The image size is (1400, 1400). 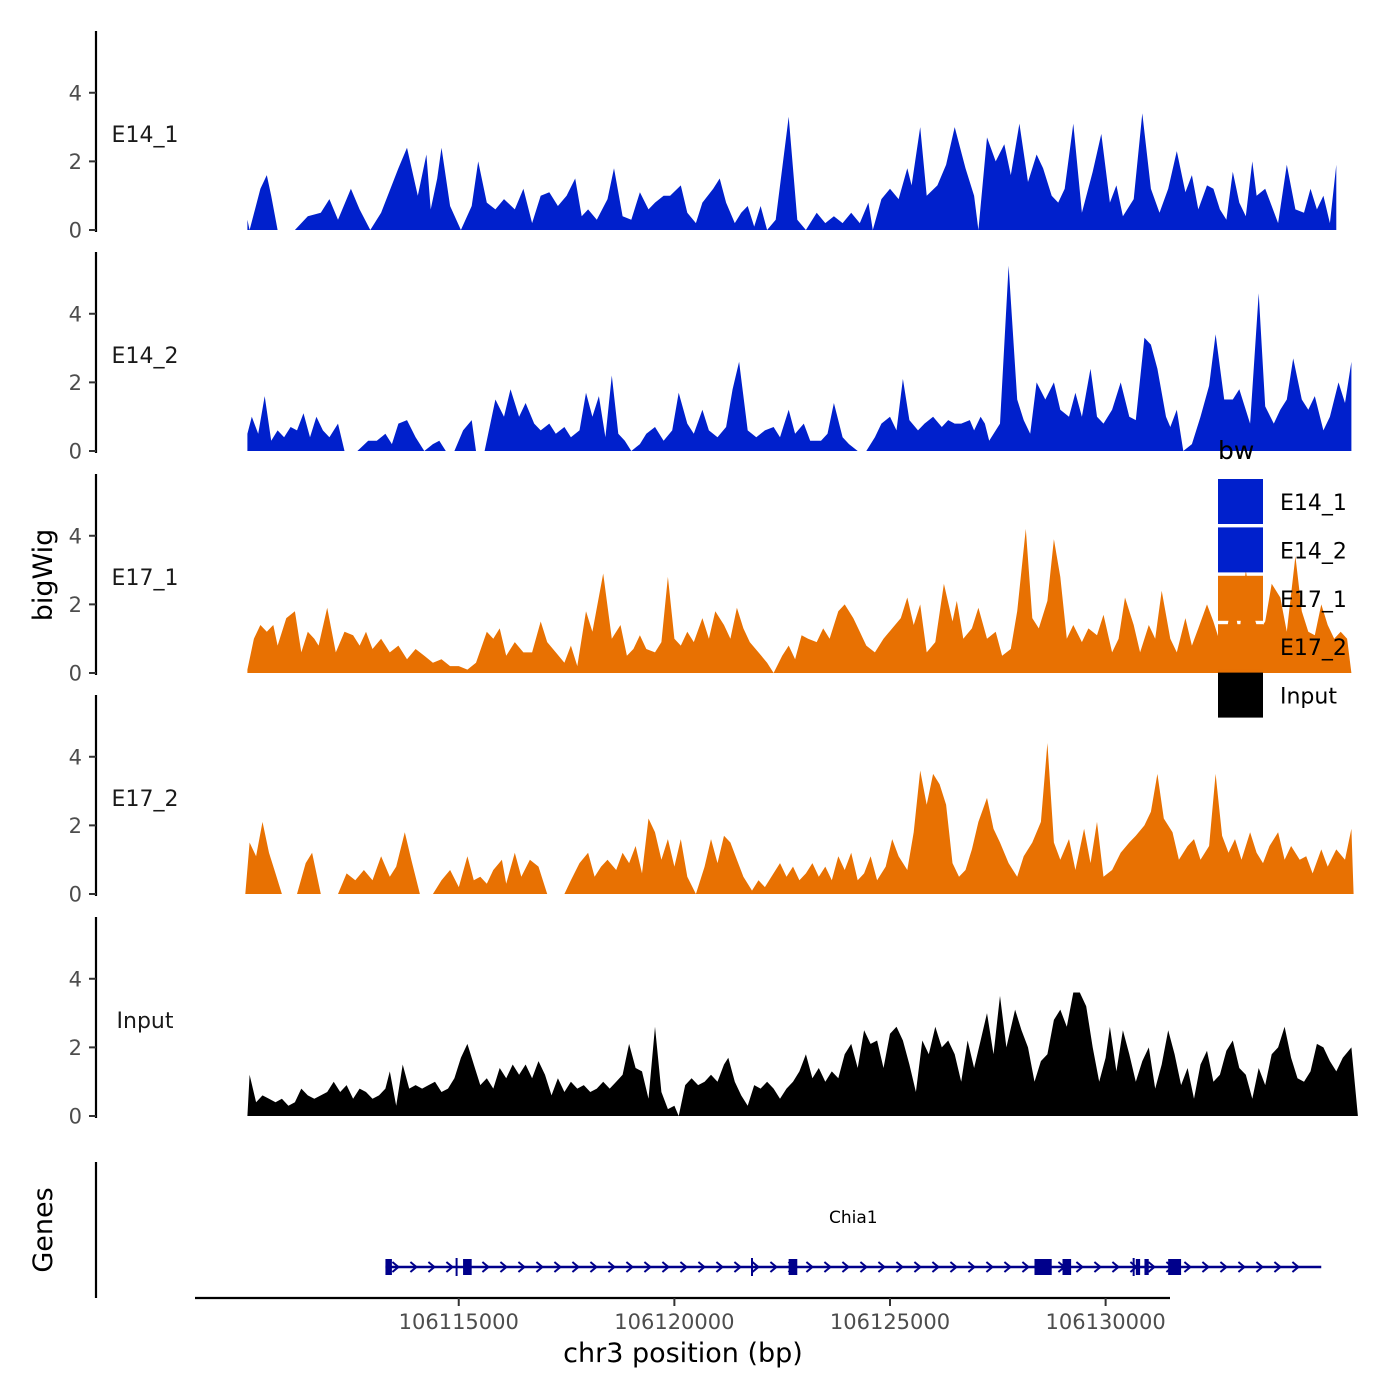 I want to click on x-axis-title: chr3 position (bp), so click(x=683, y=1353).